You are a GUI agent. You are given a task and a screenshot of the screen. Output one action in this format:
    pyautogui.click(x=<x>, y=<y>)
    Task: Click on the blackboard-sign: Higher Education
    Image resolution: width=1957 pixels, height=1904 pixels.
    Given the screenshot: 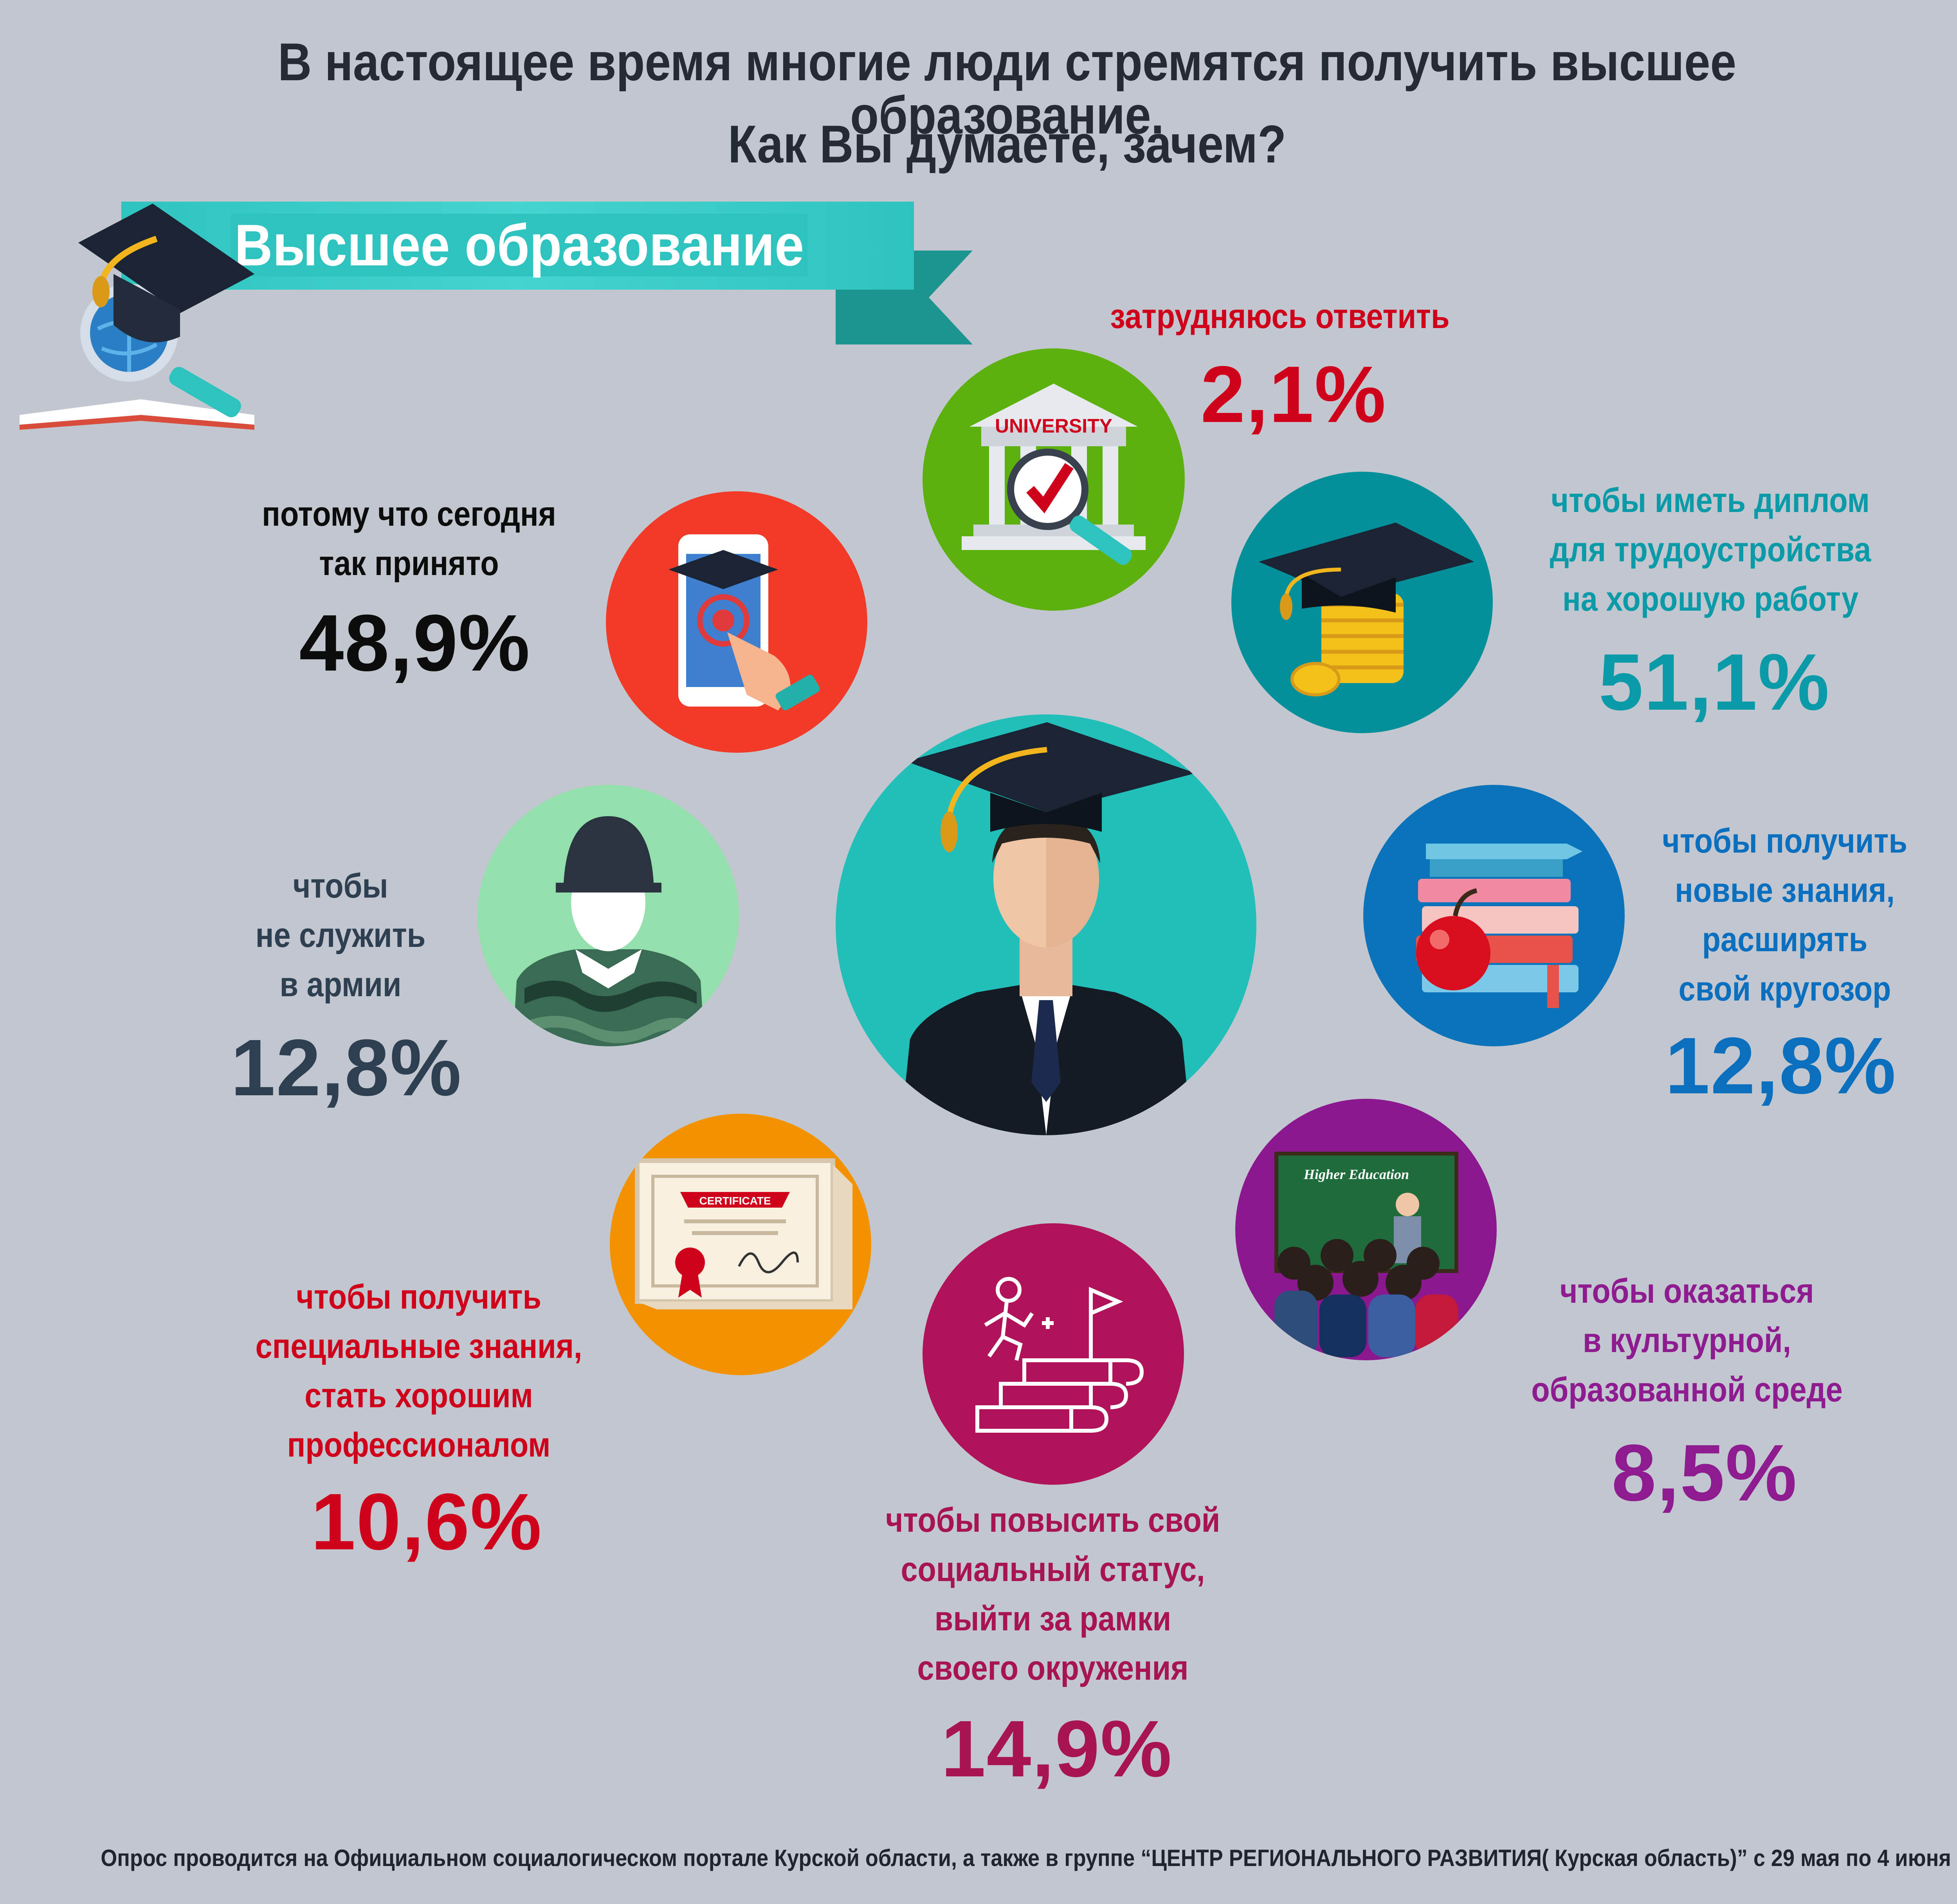 What is the action you would take?
    pyautogui.click(x=1356, y=1174)
    